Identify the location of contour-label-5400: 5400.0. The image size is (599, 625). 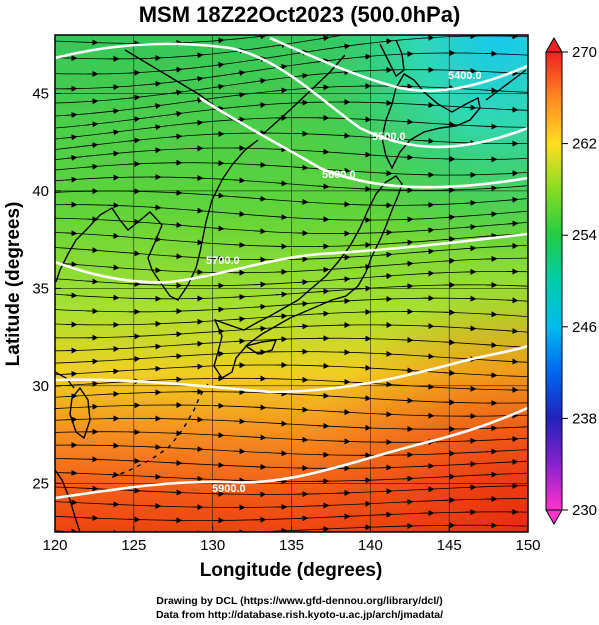
(465, 76).